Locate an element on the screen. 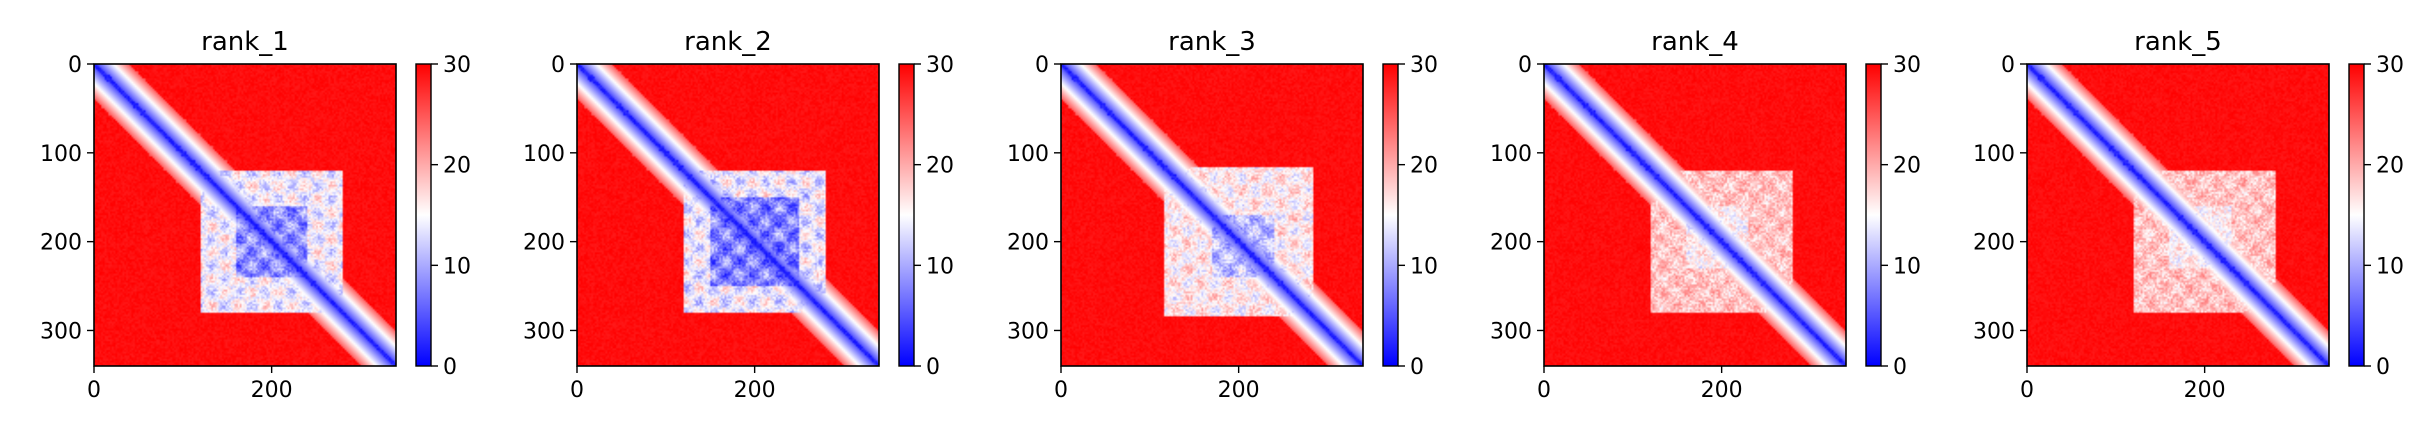  panel-title: rank_4 is located at coordinates (1695, 42).